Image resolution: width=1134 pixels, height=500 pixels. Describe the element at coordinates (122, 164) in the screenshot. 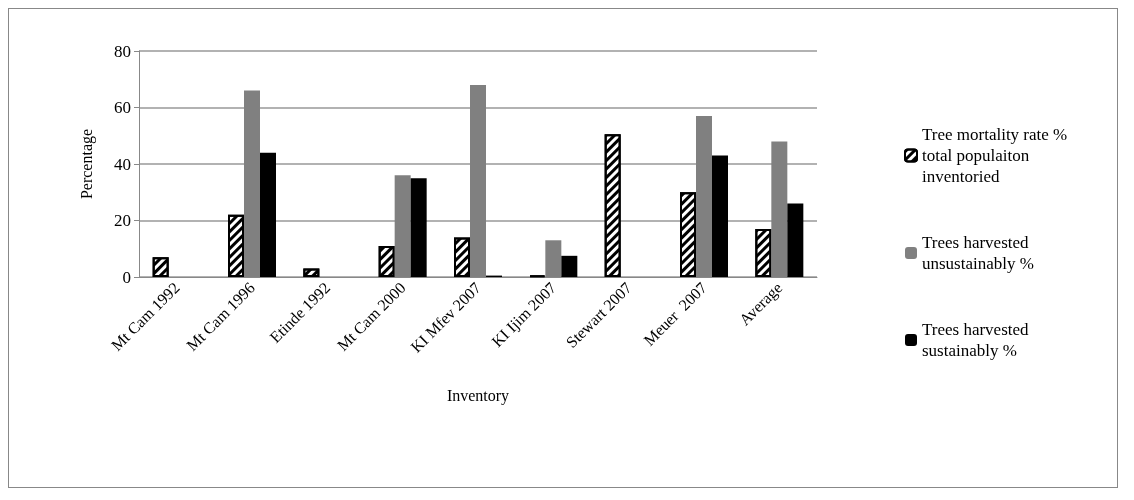

I see `y-tick-label: 40` at that location.